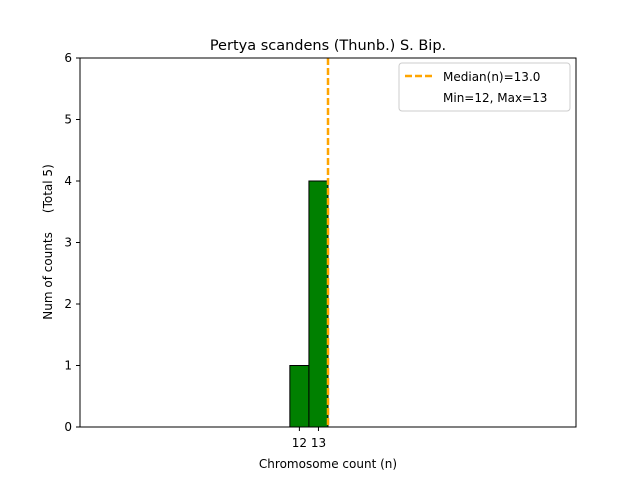 This screenshot has height=484, width=640. Describe the element at coordinates (299, 443) in the screenshot. I see `x-tick-label-12: 12` at that location.